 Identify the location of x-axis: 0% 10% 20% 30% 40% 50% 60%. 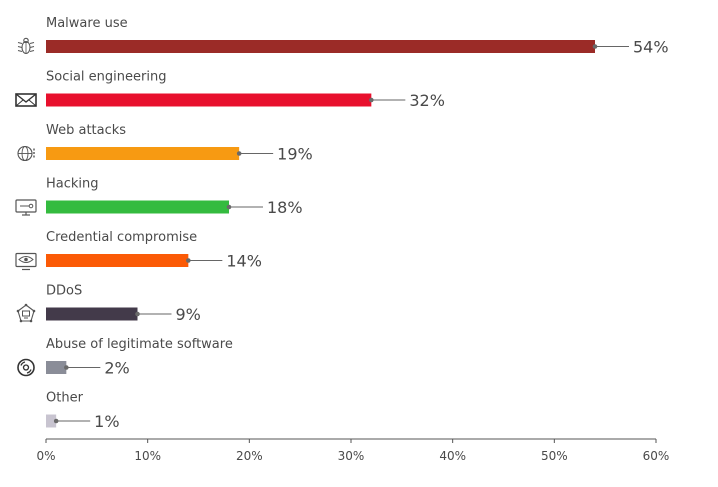
(353, 450).